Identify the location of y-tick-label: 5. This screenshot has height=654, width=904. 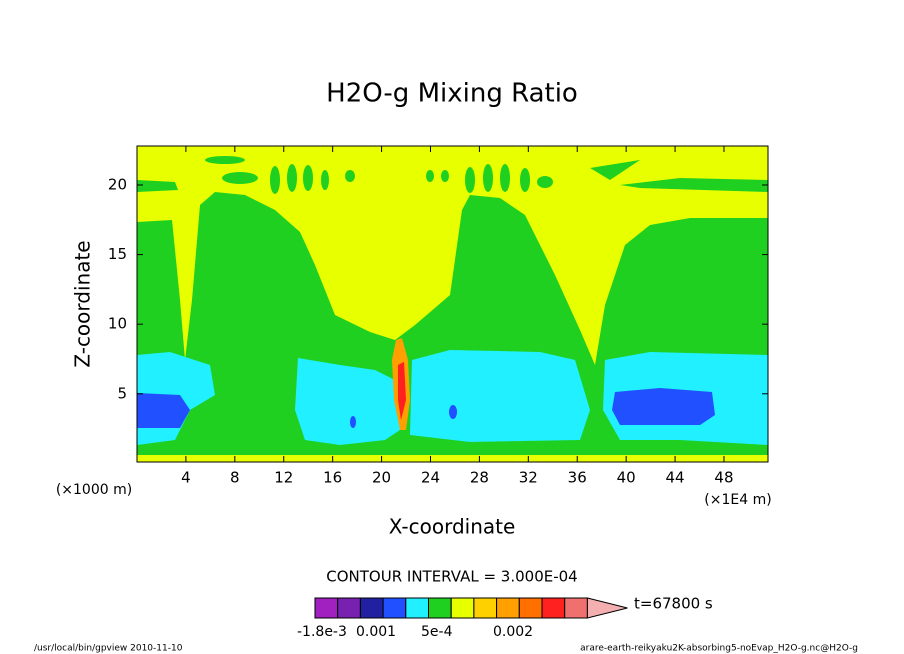
(122, 393).